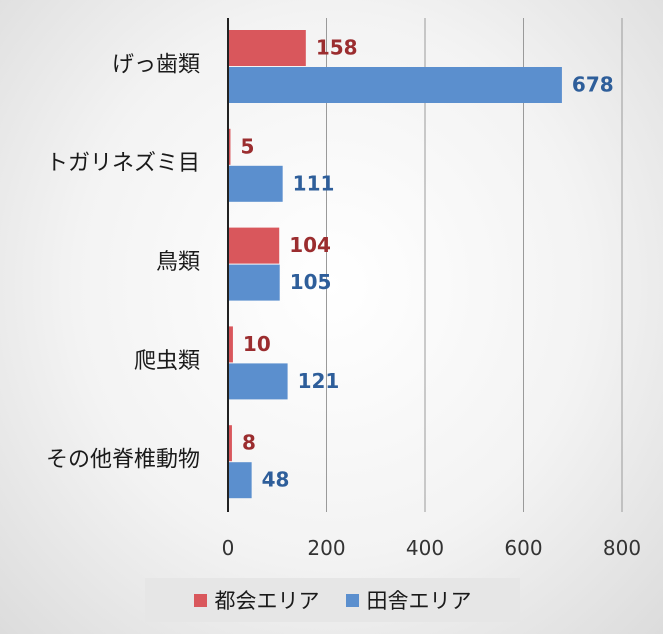 The width and height of the screenshot is (663, 634). What do you see at coordinates (593, 85) in the screenshot?
I see `data-label: 678` at bounding box center [593, 85].